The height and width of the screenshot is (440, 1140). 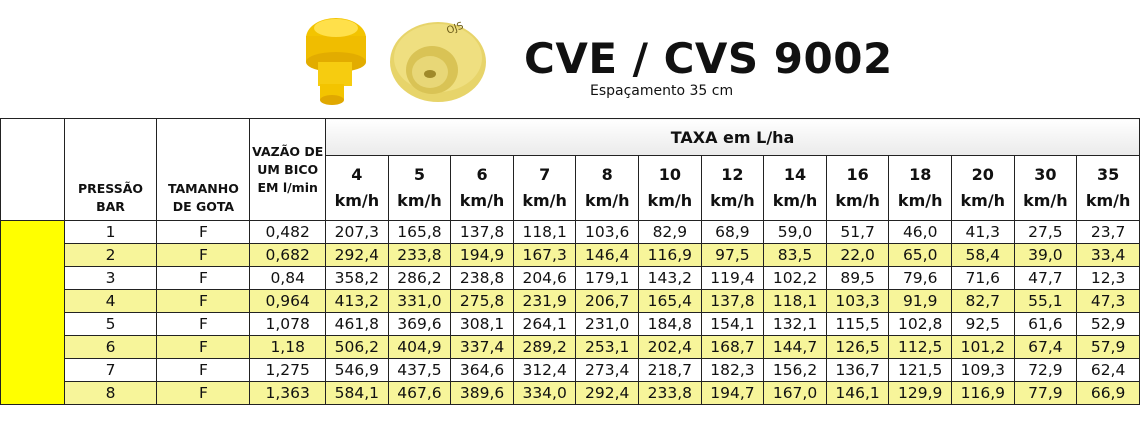 What do you see at coordinates (920, 188) in the screenshot?
I see `speed-header: 18 km/h` at bounding box center [920, 188].